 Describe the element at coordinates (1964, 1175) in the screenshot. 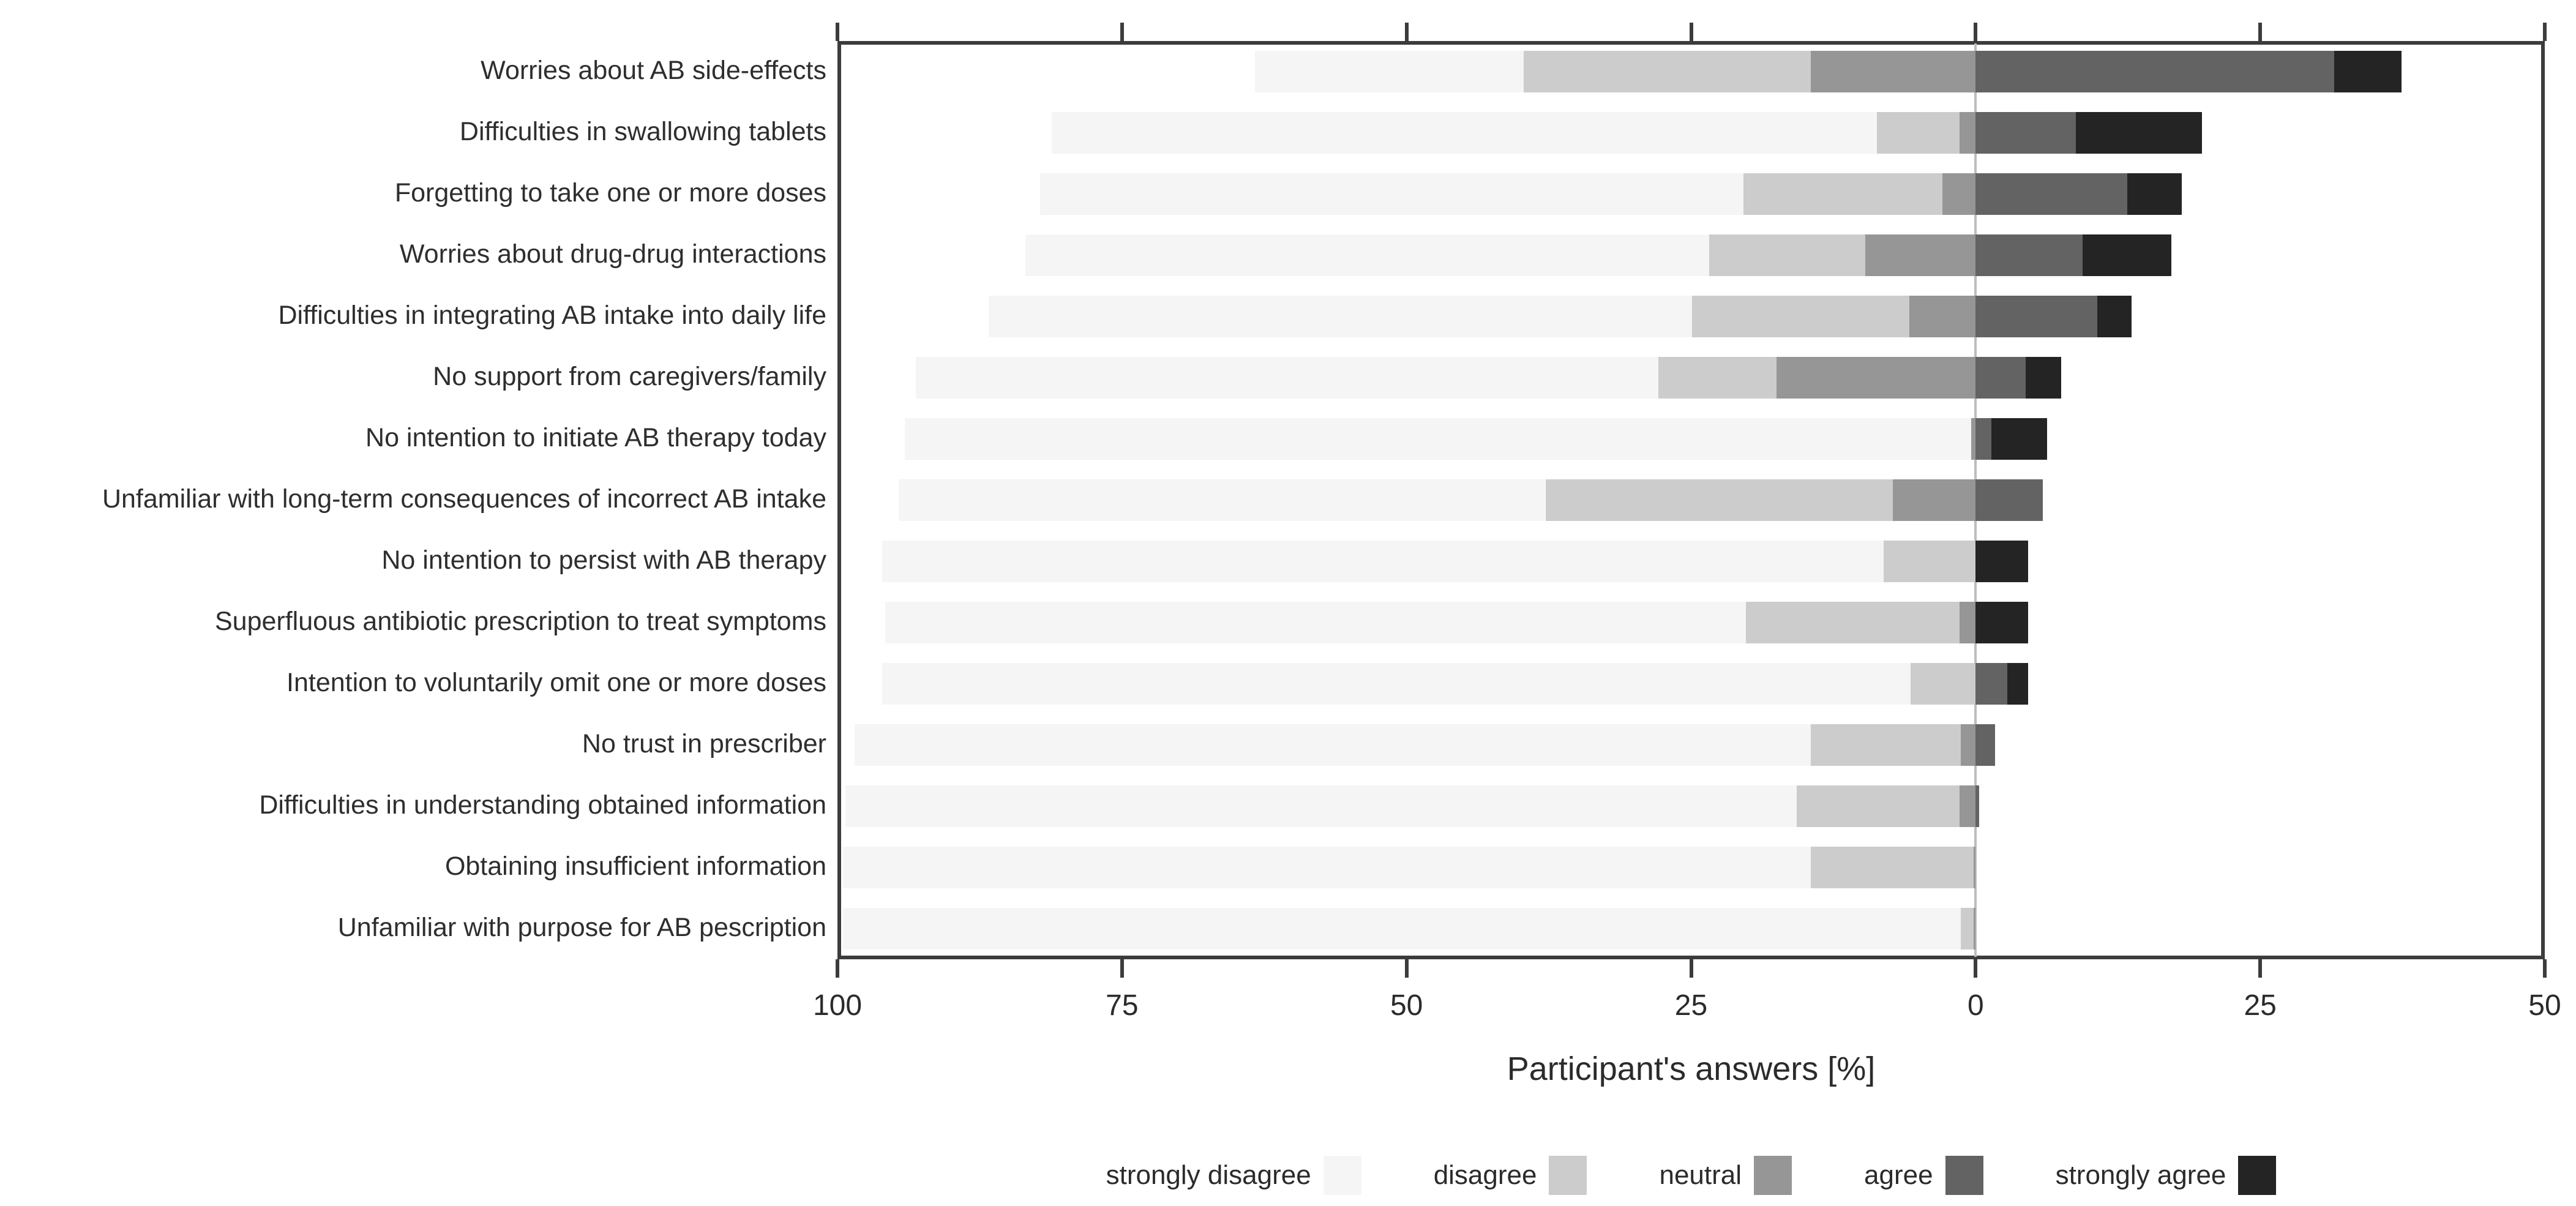

I see `legend-swatch-agree` at that location.